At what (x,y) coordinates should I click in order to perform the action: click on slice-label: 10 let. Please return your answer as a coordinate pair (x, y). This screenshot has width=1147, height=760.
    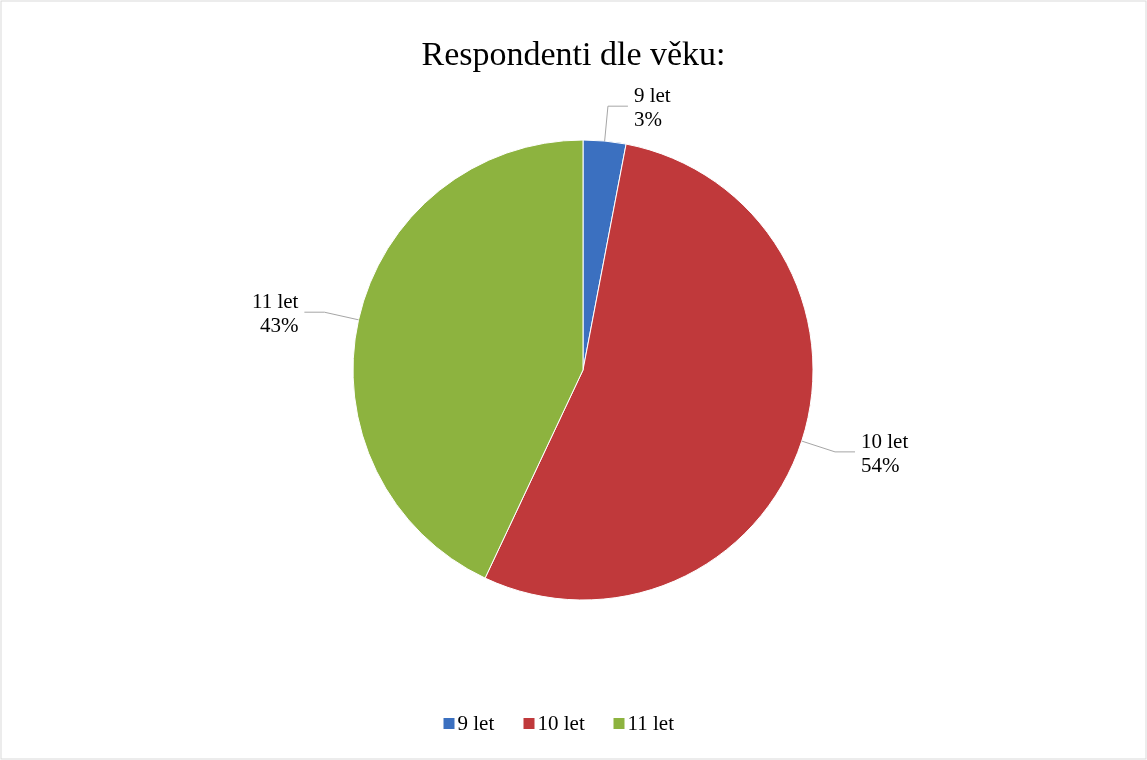
    Looking at the image, I should click on (885, 440).